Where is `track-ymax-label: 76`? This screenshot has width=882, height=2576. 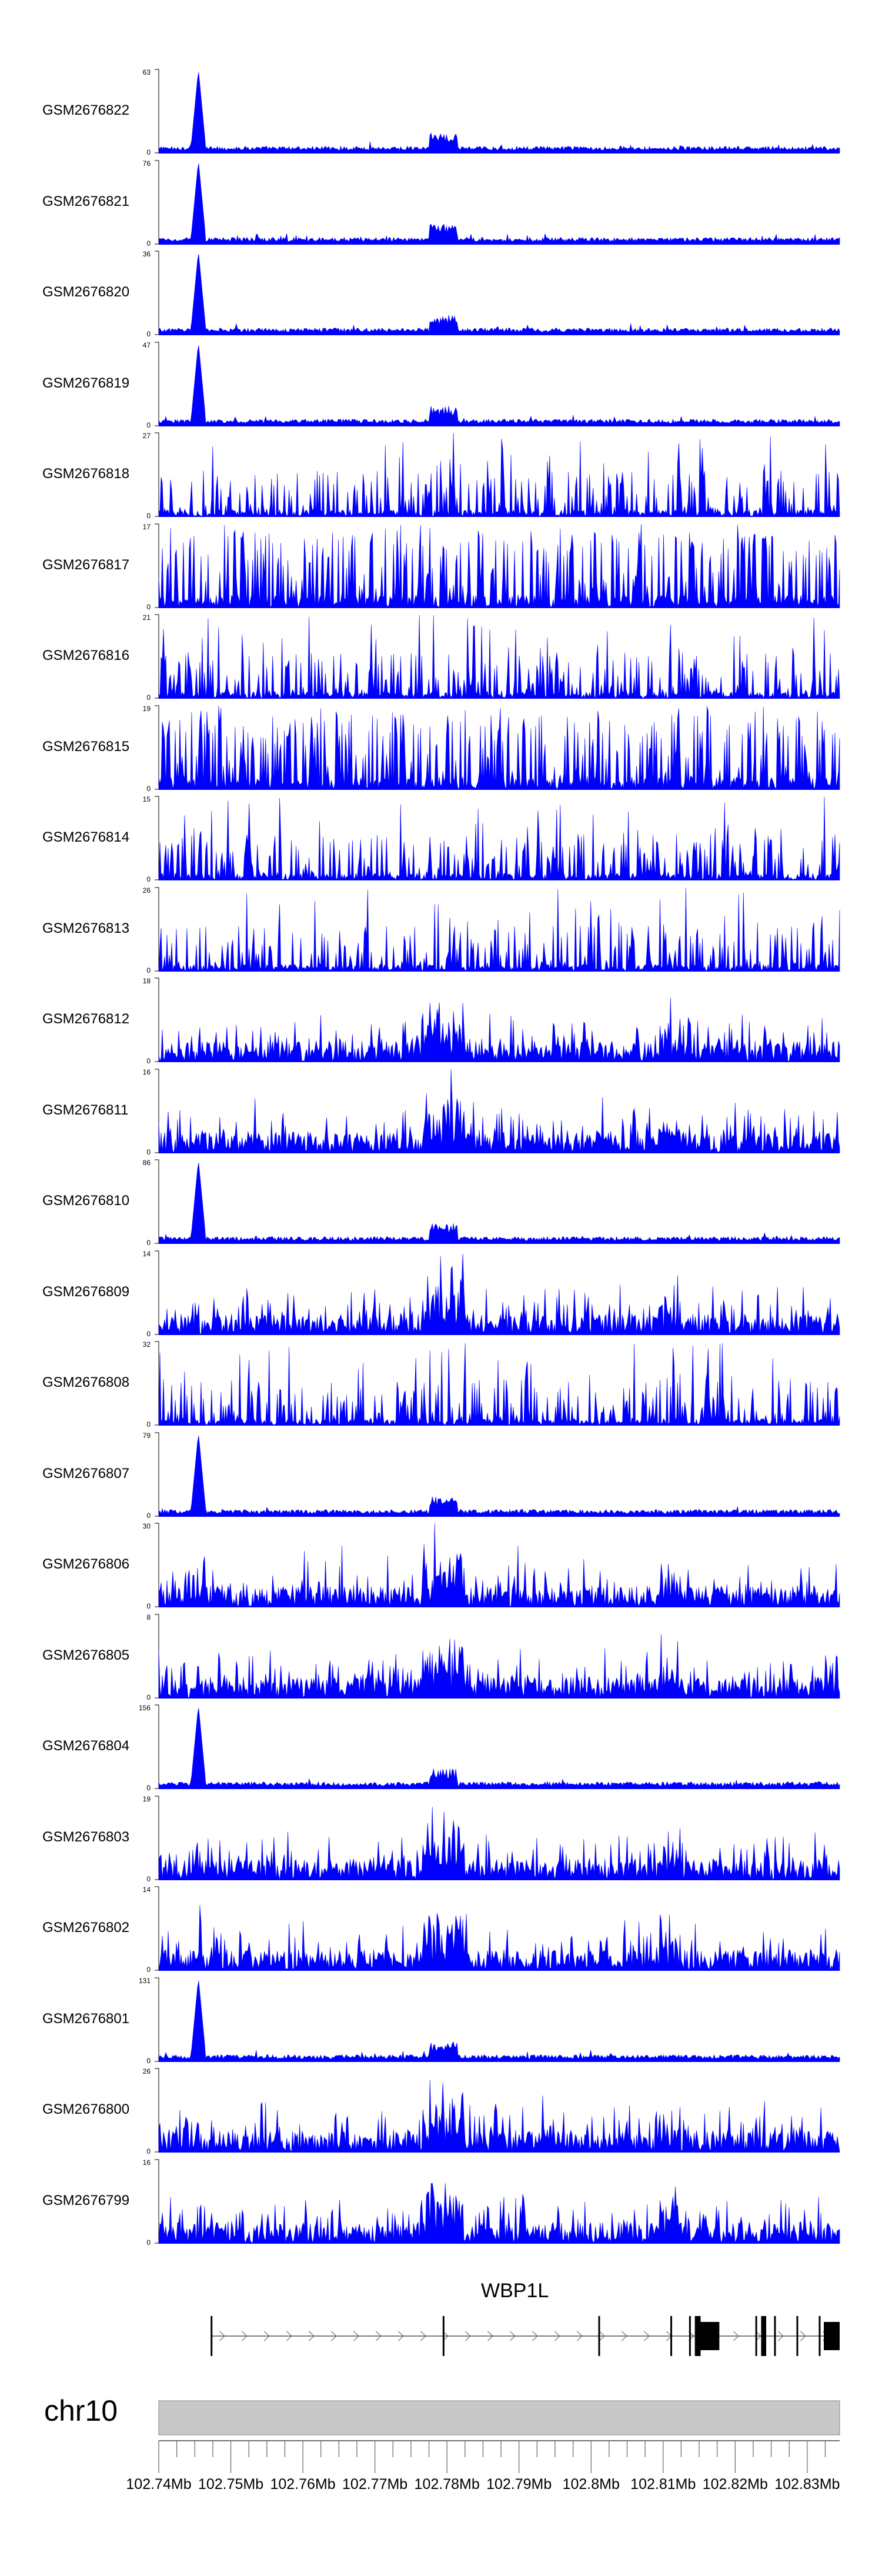
track-ymax-label: 76 is located at coordinates (146, 163).